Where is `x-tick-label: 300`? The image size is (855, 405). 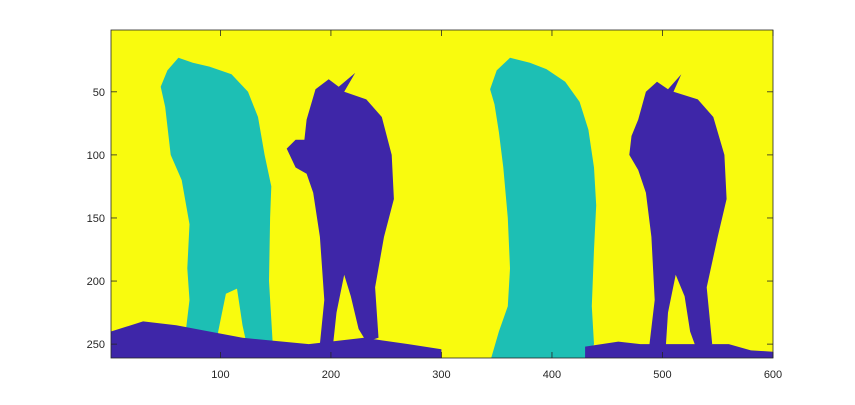 x-tick-label: 300 is located at coordinates (441, 375).